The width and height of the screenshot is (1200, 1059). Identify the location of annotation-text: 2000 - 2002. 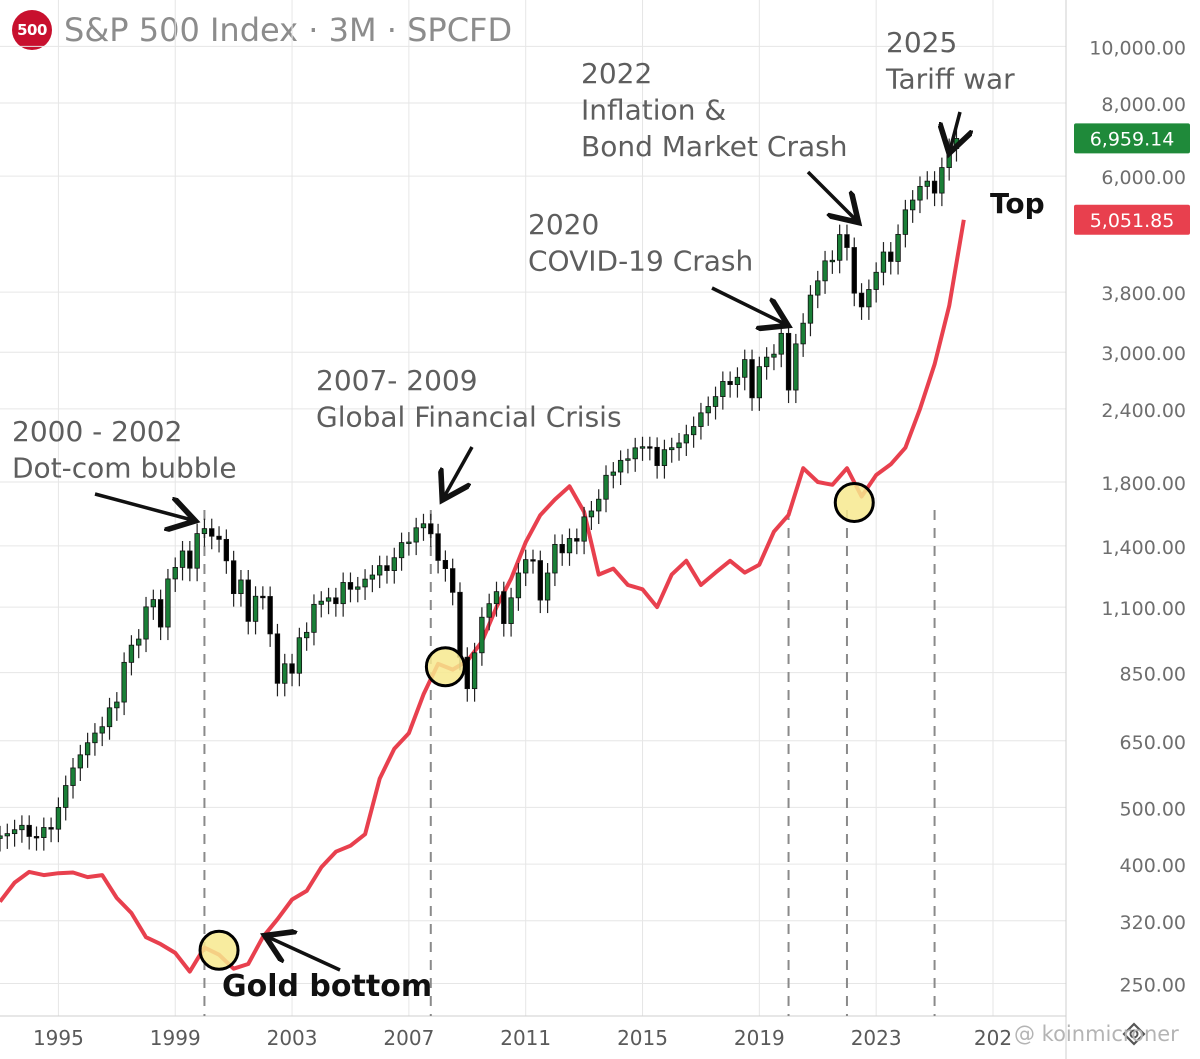
(97, 431).